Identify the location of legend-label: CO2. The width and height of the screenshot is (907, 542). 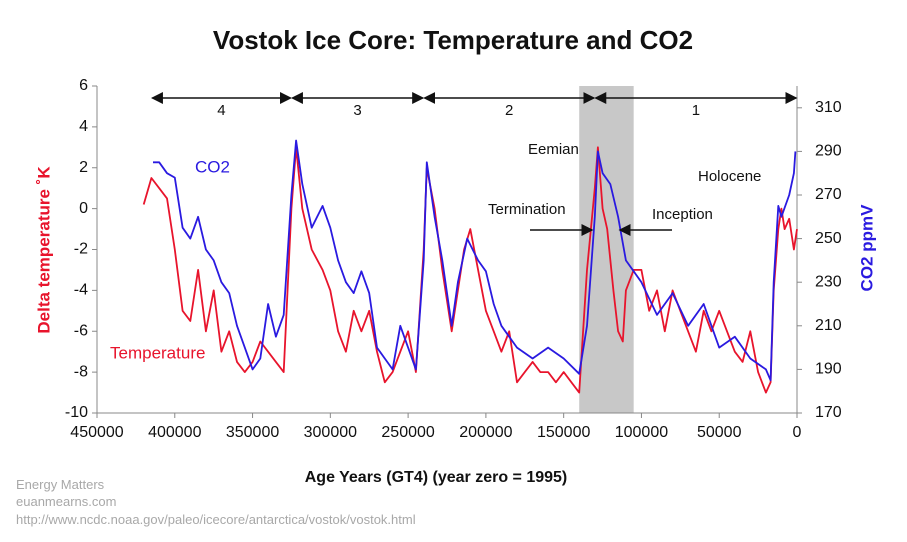
(212, 166).